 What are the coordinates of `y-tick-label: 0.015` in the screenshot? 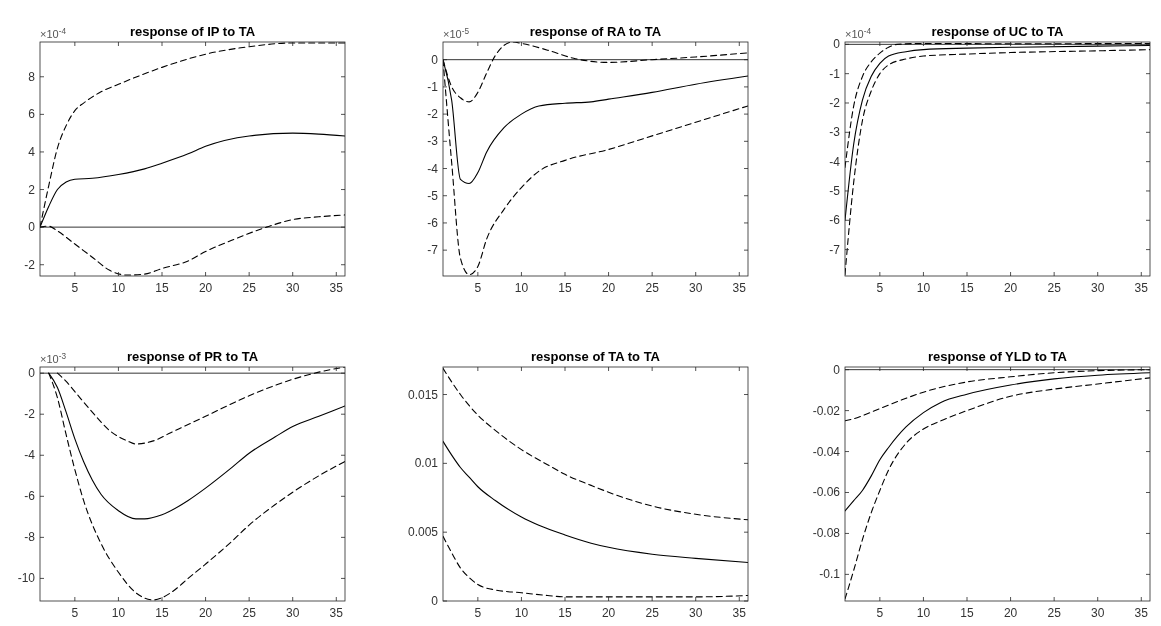 It's located at (423, 394).